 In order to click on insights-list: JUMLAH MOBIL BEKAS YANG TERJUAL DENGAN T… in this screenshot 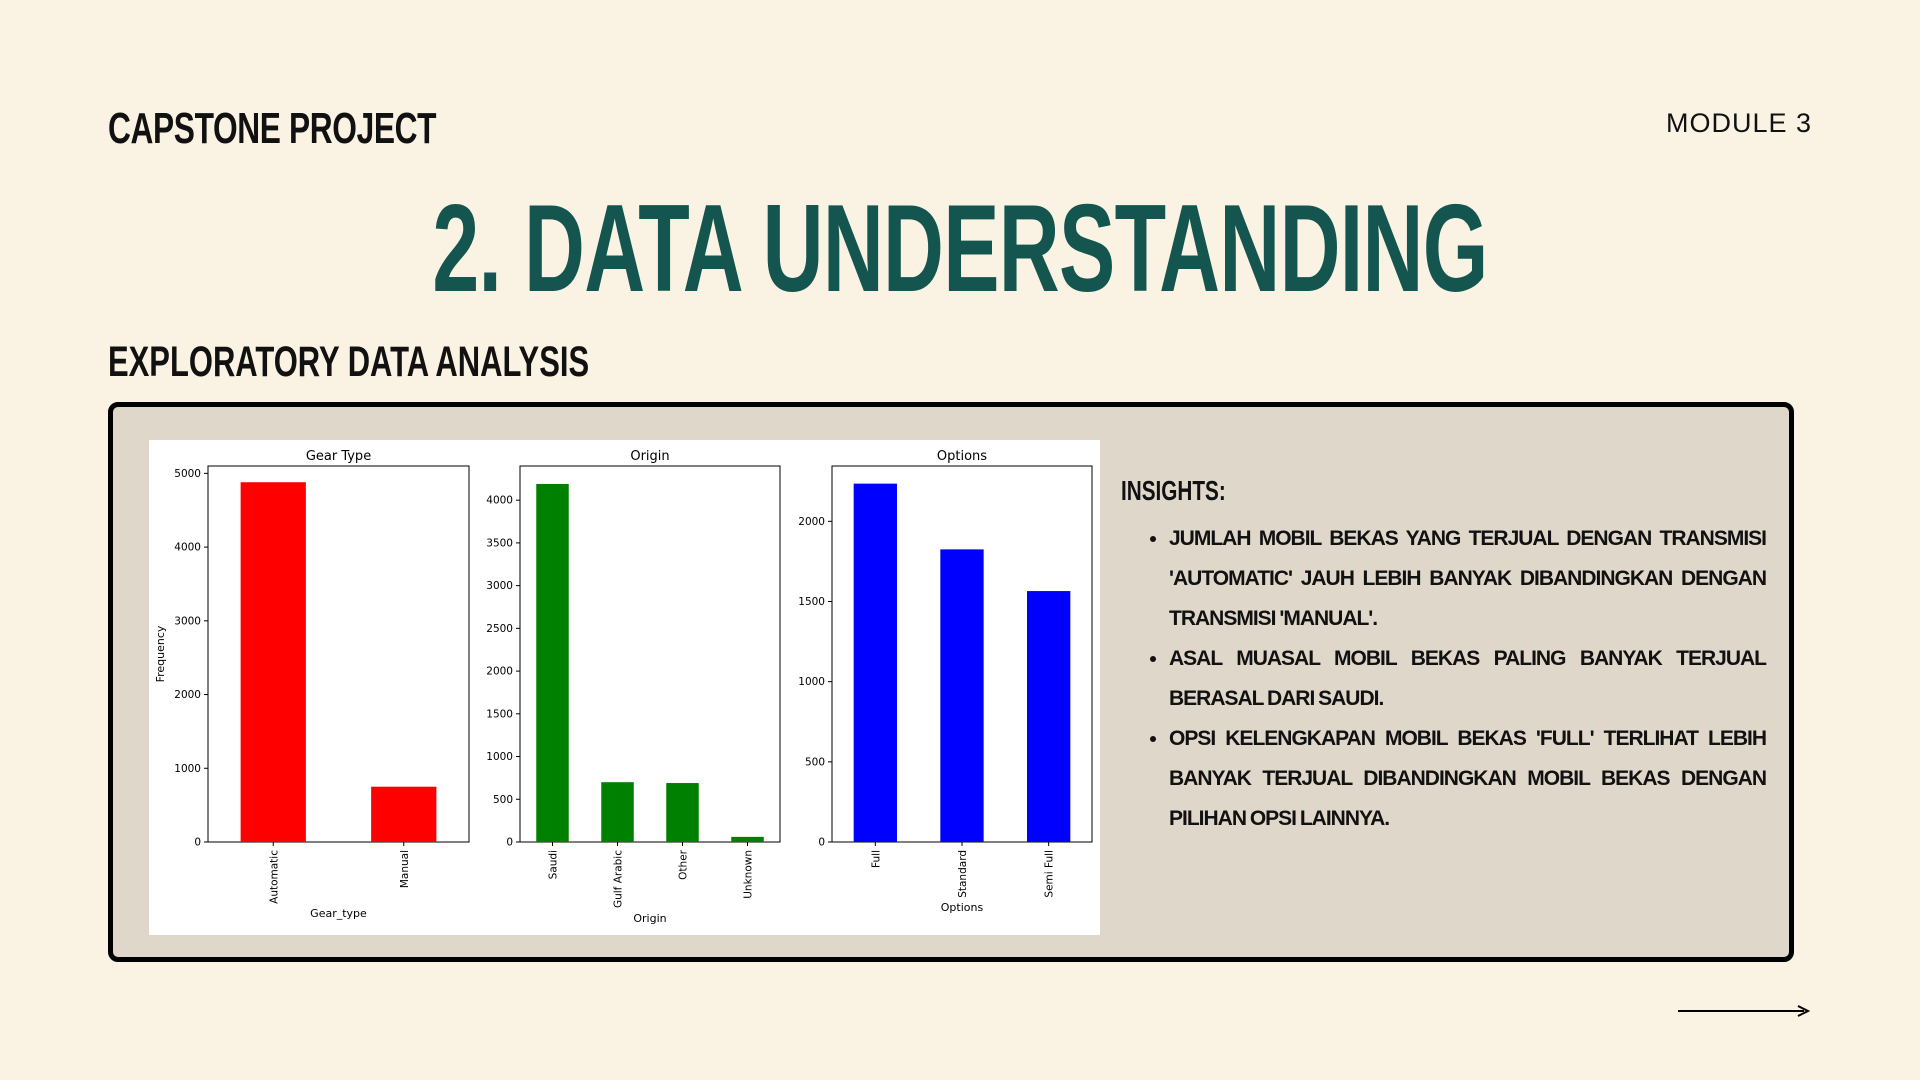, I will do `click(1444, 679)`.